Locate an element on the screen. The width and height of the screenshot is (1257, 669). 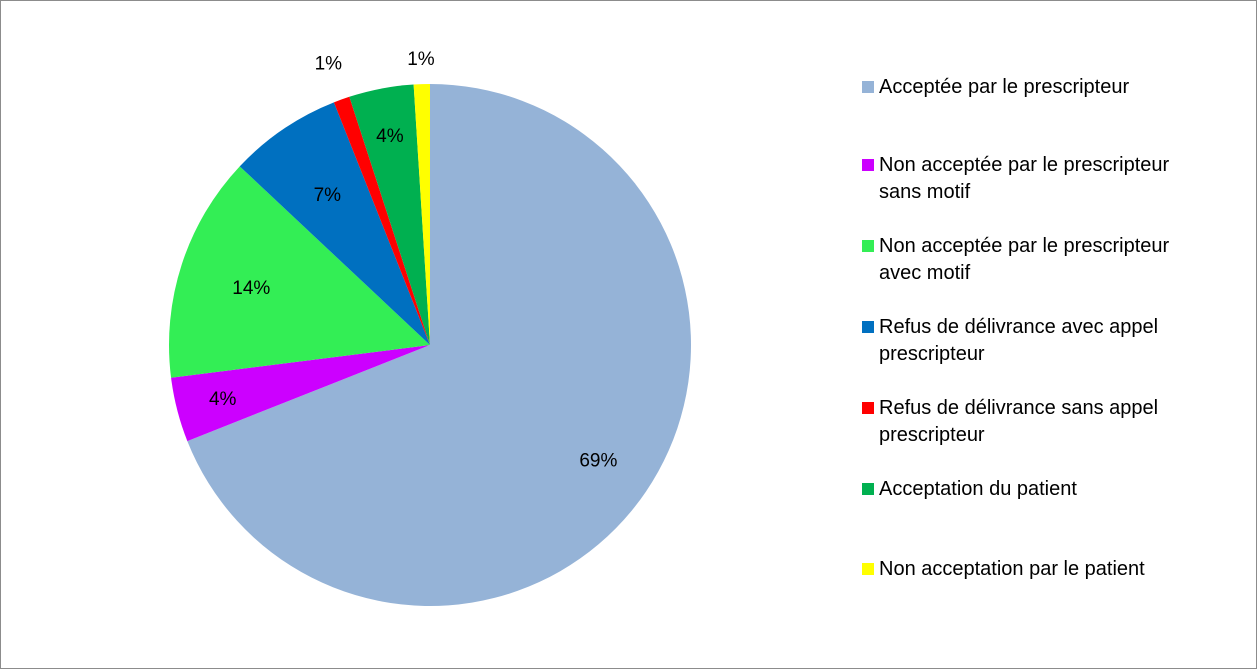
legend-item-non-acceptation-patient: Non acceptation par le patient is located at coordinates (1055, 569).